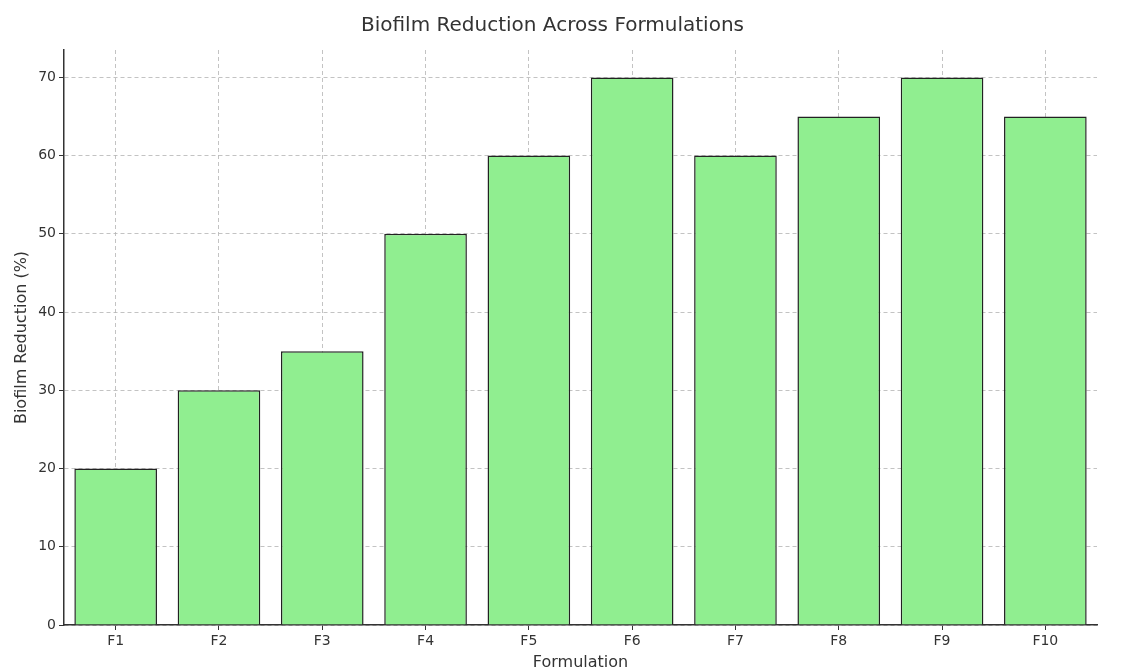  What do you see at coordinates (47, 388) in the screenshot?
I see `y-tick-label: 30` at bounding box center [47, 388].